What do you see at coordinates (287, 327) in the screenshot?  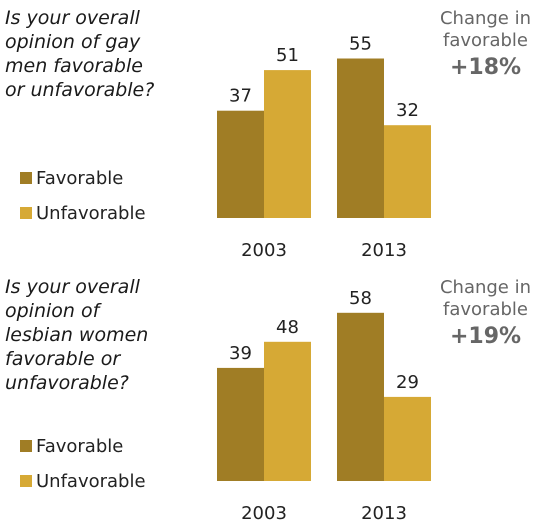 I see `data-label-unfavorable-2003: 48` at bounding box center [287, 327].